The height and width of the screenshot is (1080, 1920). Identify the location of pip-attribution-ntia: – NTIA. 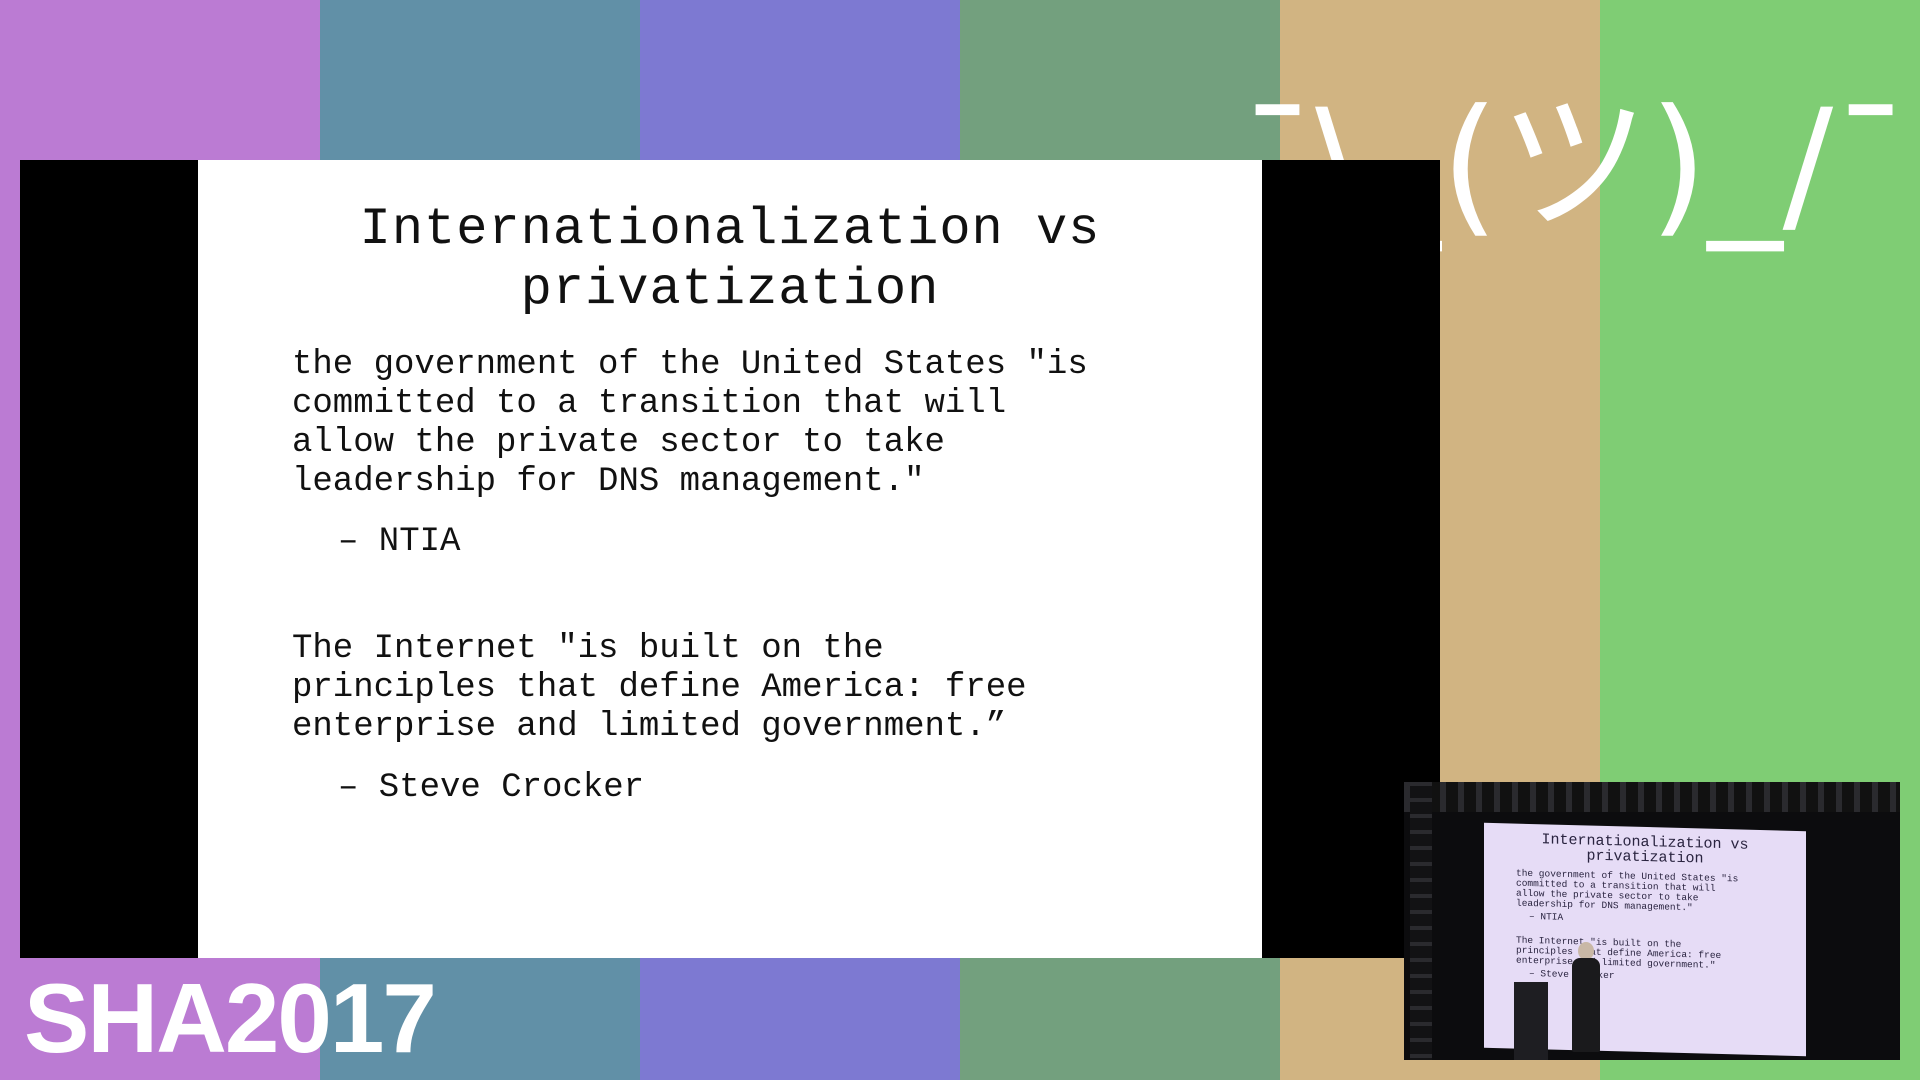
(1546, 916).